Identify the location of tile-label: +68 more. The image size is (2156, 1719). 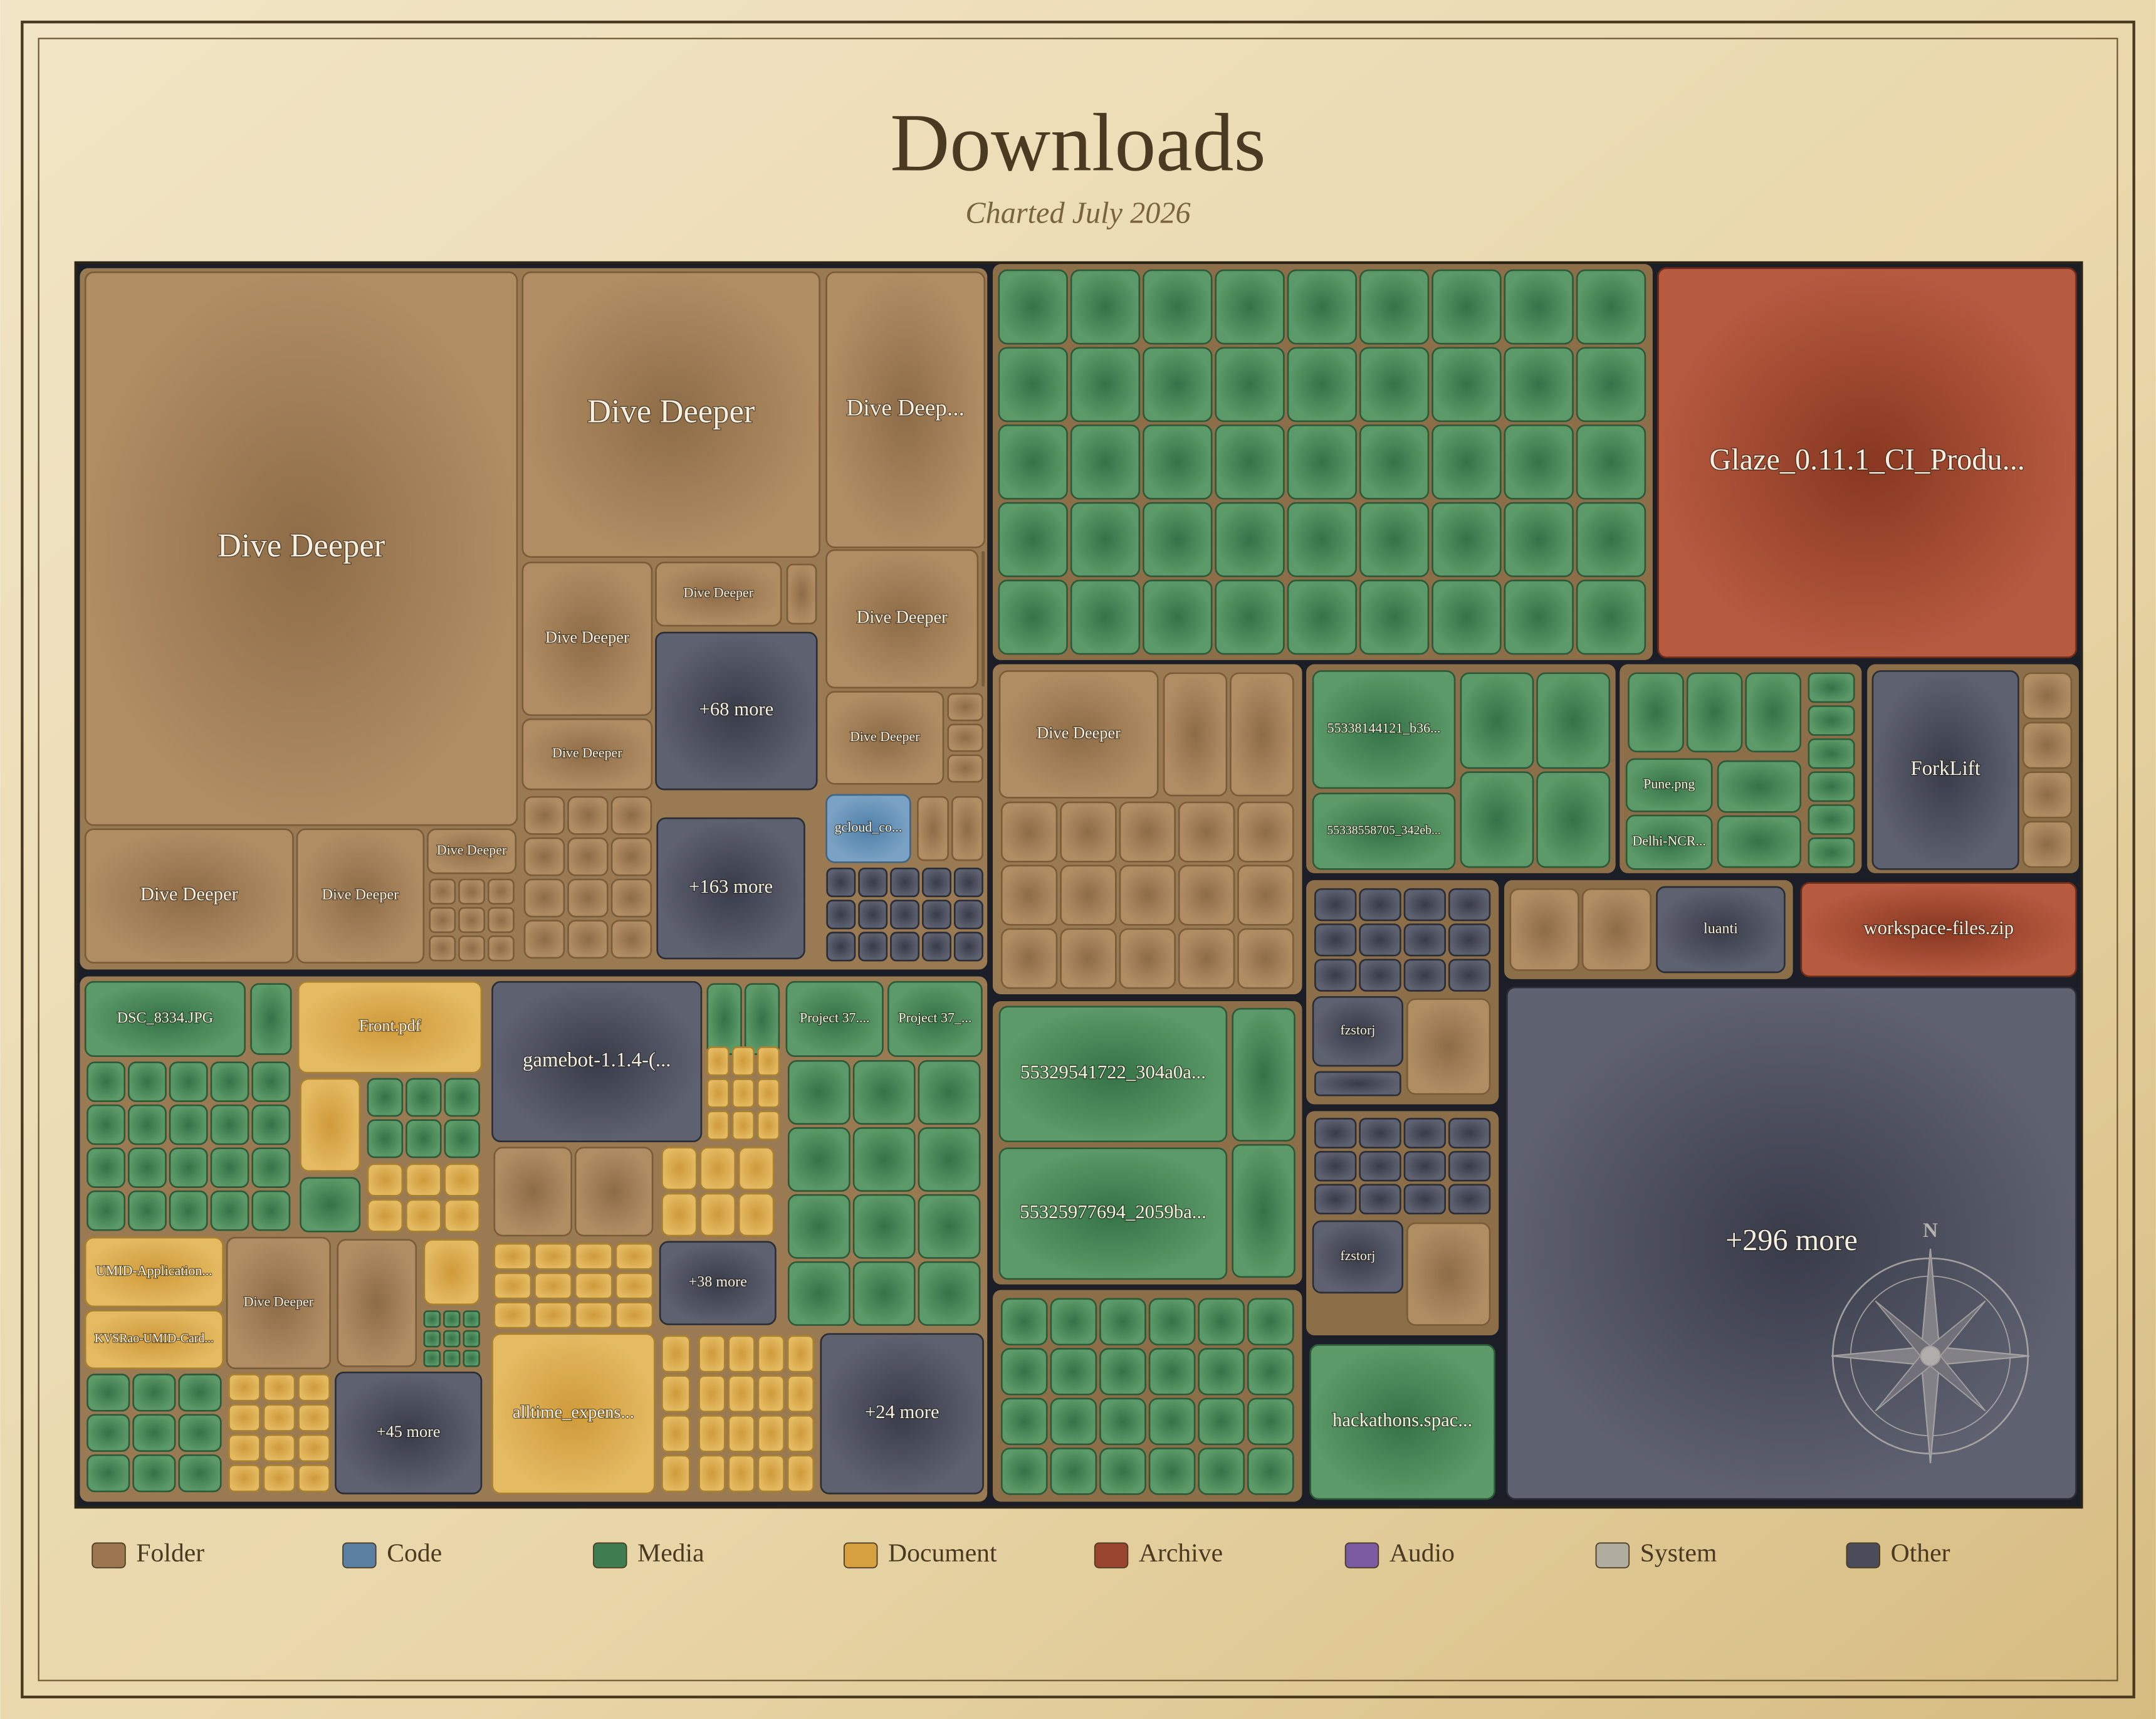
(736, 709).